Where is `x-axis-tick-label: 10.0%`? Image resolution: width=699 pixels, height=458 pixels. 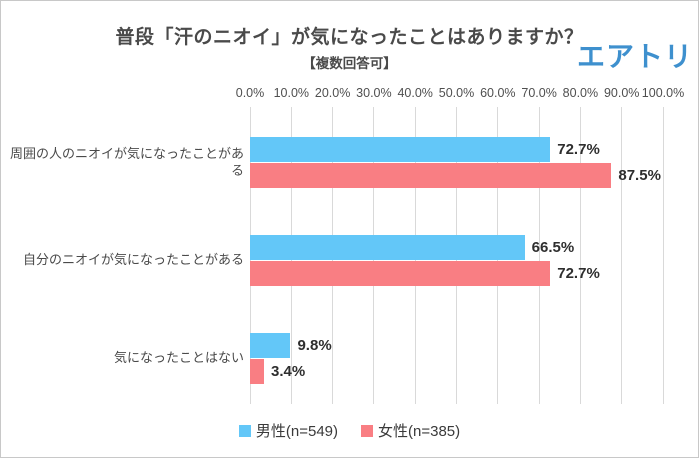 x-axis-tick-label: 10.0% is located at coordinates (291, 93).